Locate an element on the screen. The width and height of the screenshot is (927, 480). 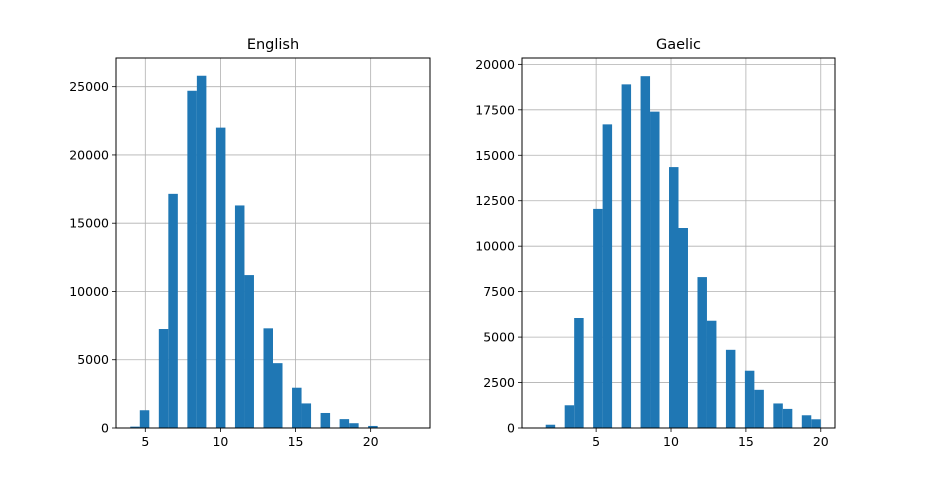
y-tick-label: 12500 is located at coordinates (495, 200).